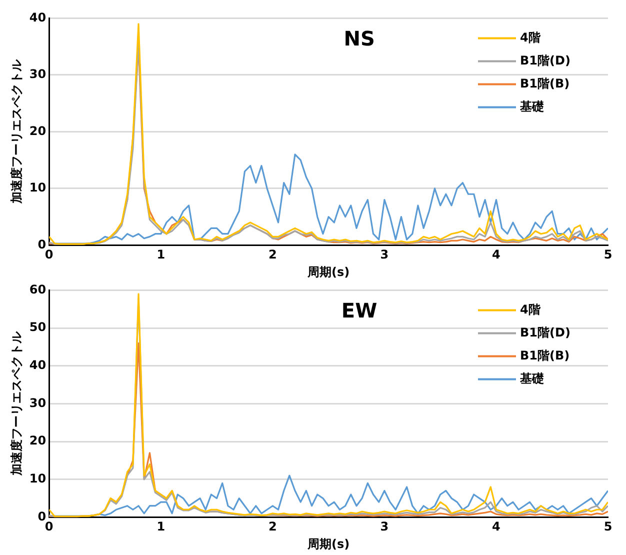 This screenshot has width=626, height=555. Describe the element at coordinates (37, 327) in the screenshot. I see `y-tick-label: 50` at that location.